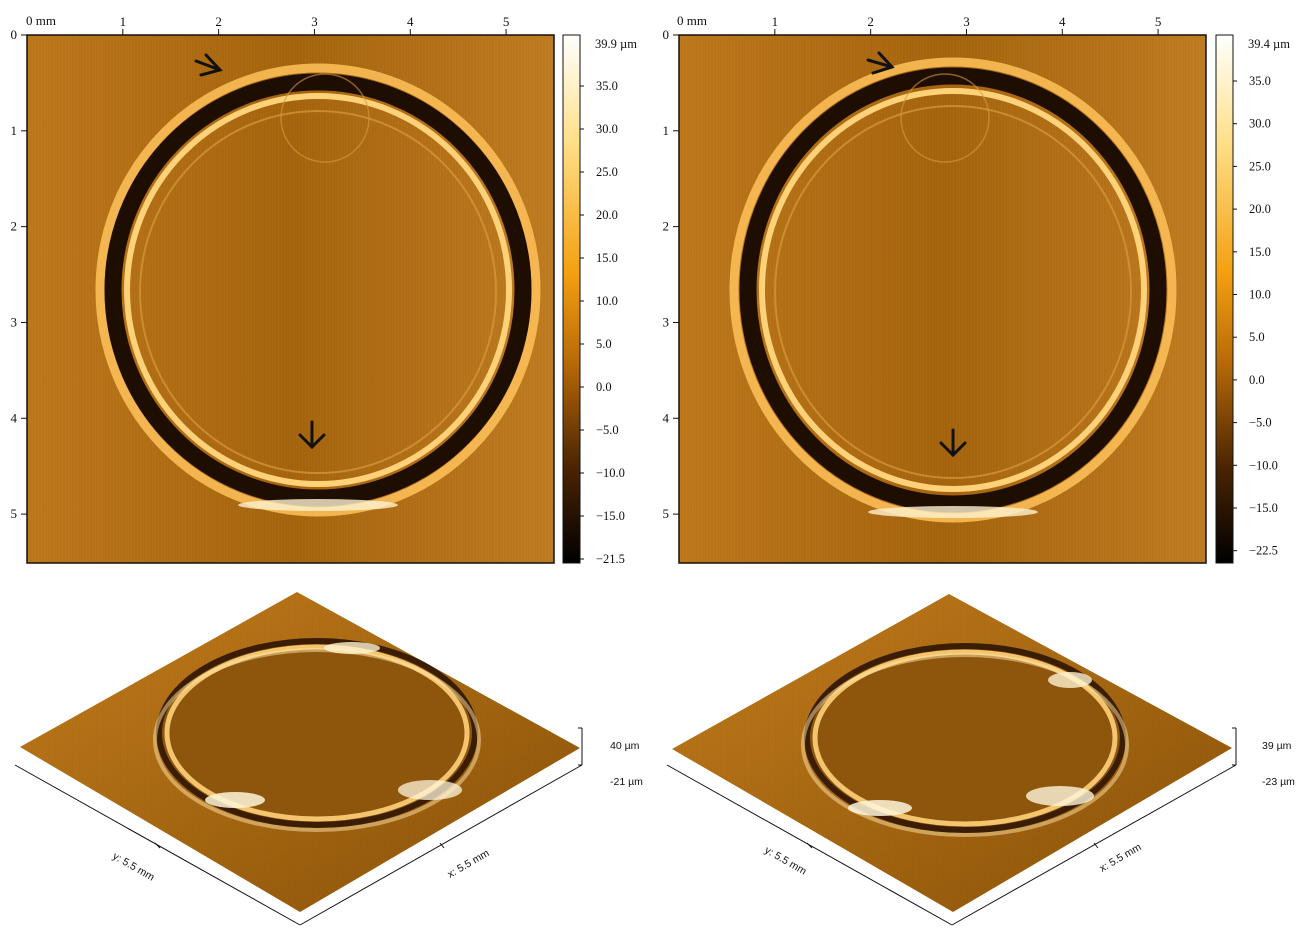 The width and height of the screenshot is (1298, 928). Describe the element at coordinates (671, 274) in the screenshot. I see `right-y-axis: 0 1 2 3 4 5` at that location.